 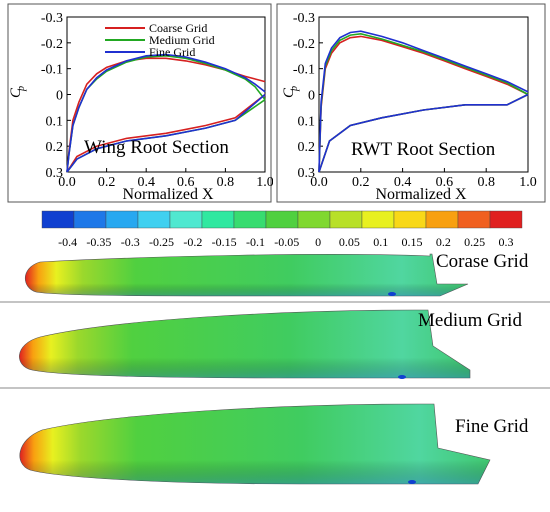 I want to click on wing-panel-fine: Fine Grid, so click(x=274, y=444).